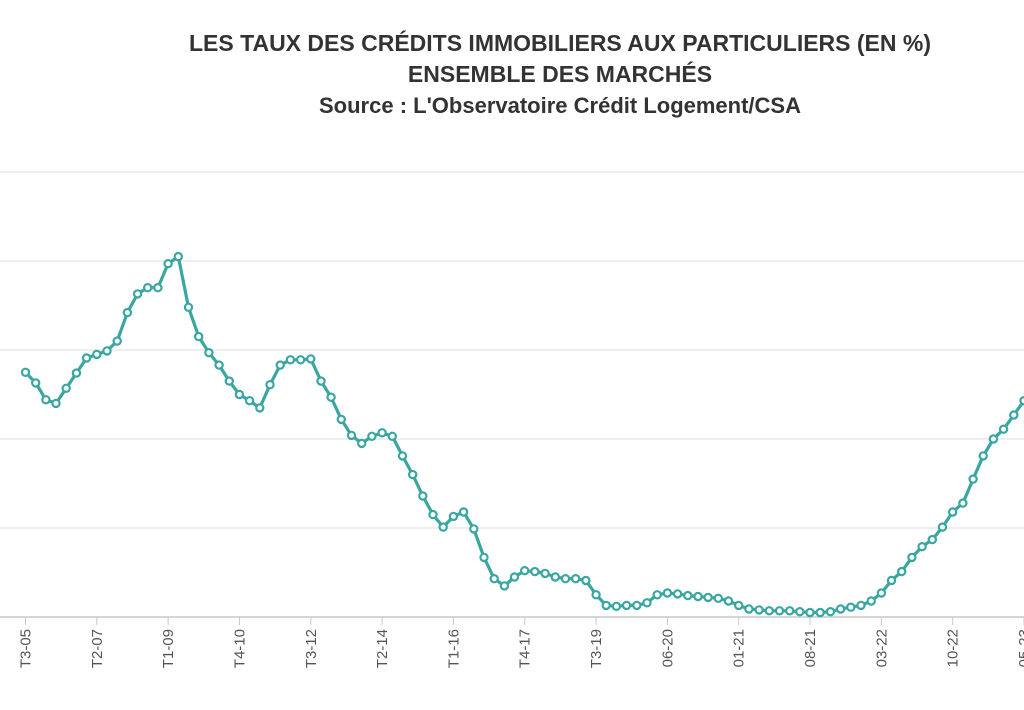 This screenshot has height=710, width=1024. I want to click on x-tick-label: 06-20, so click(667, 648).